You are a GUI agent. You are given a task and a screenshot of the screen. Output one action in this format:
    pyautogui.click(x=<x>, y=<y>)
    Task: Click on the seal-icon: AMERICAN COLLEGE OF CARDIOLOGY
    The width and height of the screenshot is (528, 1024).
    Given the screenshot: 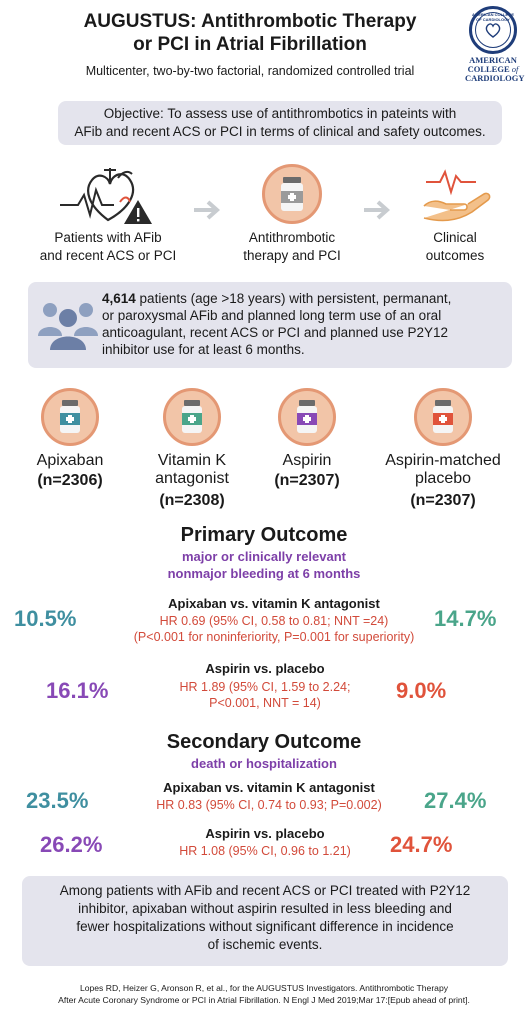 What is the action you would take?
    pyautogui.click(x=493, y=30)
    